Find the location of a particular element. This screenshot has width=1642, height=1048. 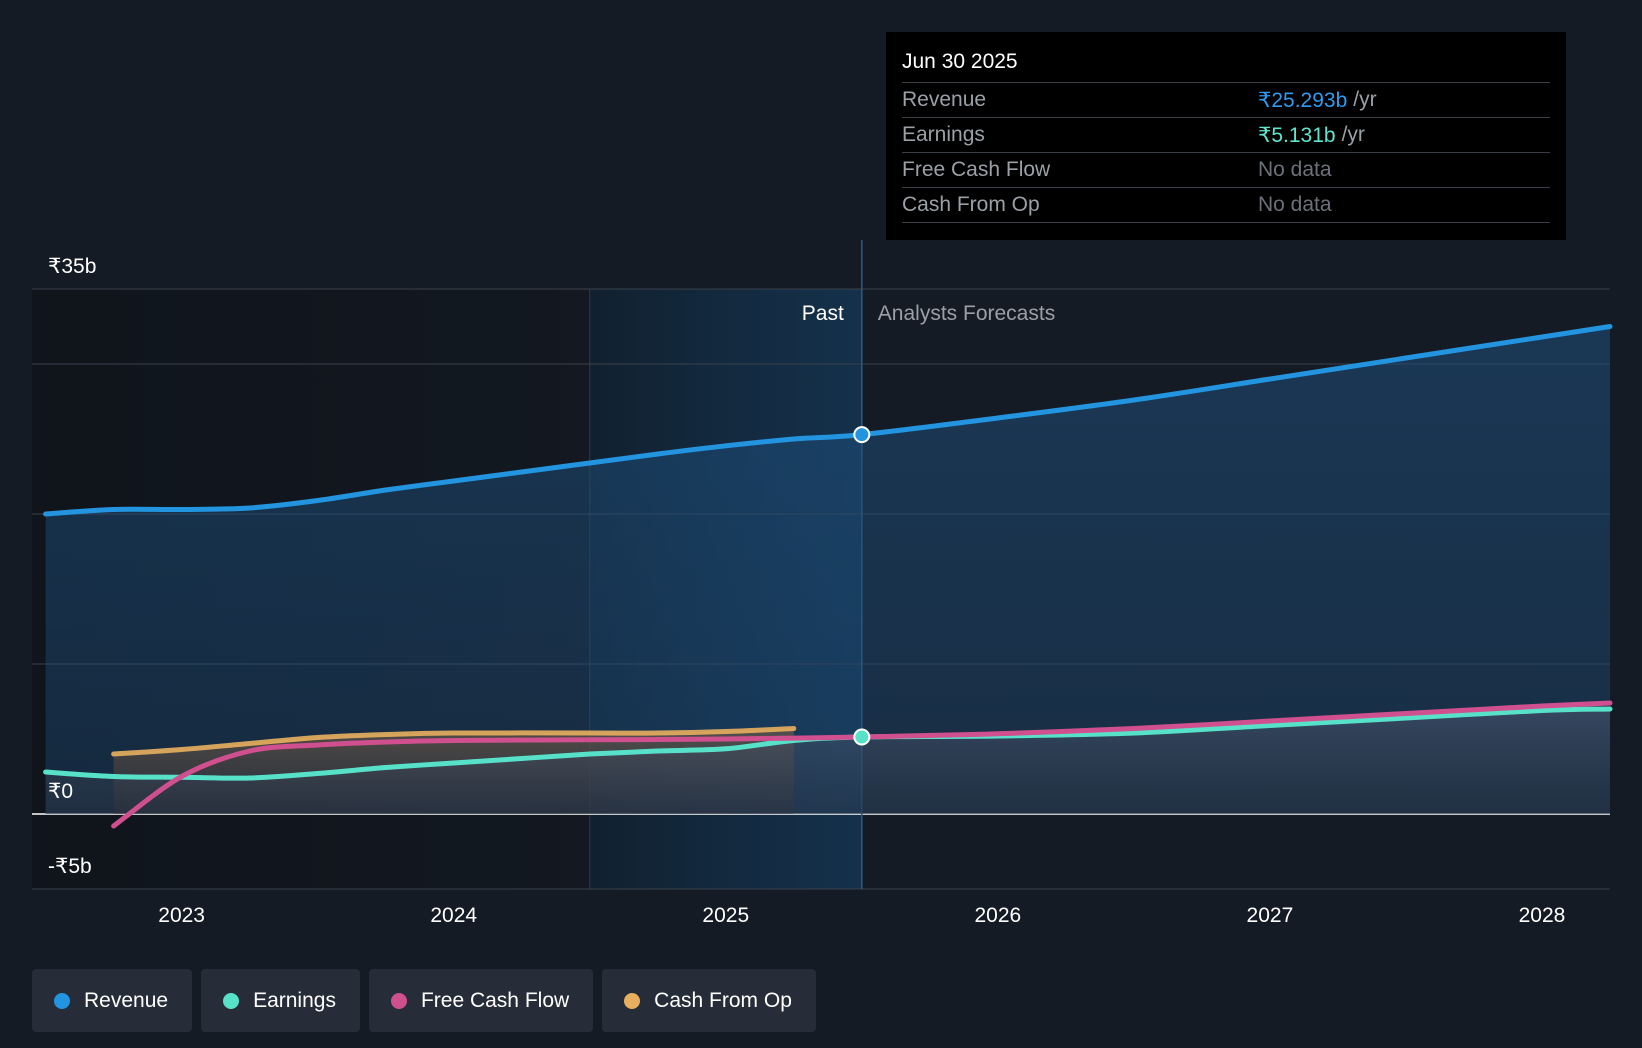

tooltip-row-label: Cash From Op is located at coordinates (971, 204).